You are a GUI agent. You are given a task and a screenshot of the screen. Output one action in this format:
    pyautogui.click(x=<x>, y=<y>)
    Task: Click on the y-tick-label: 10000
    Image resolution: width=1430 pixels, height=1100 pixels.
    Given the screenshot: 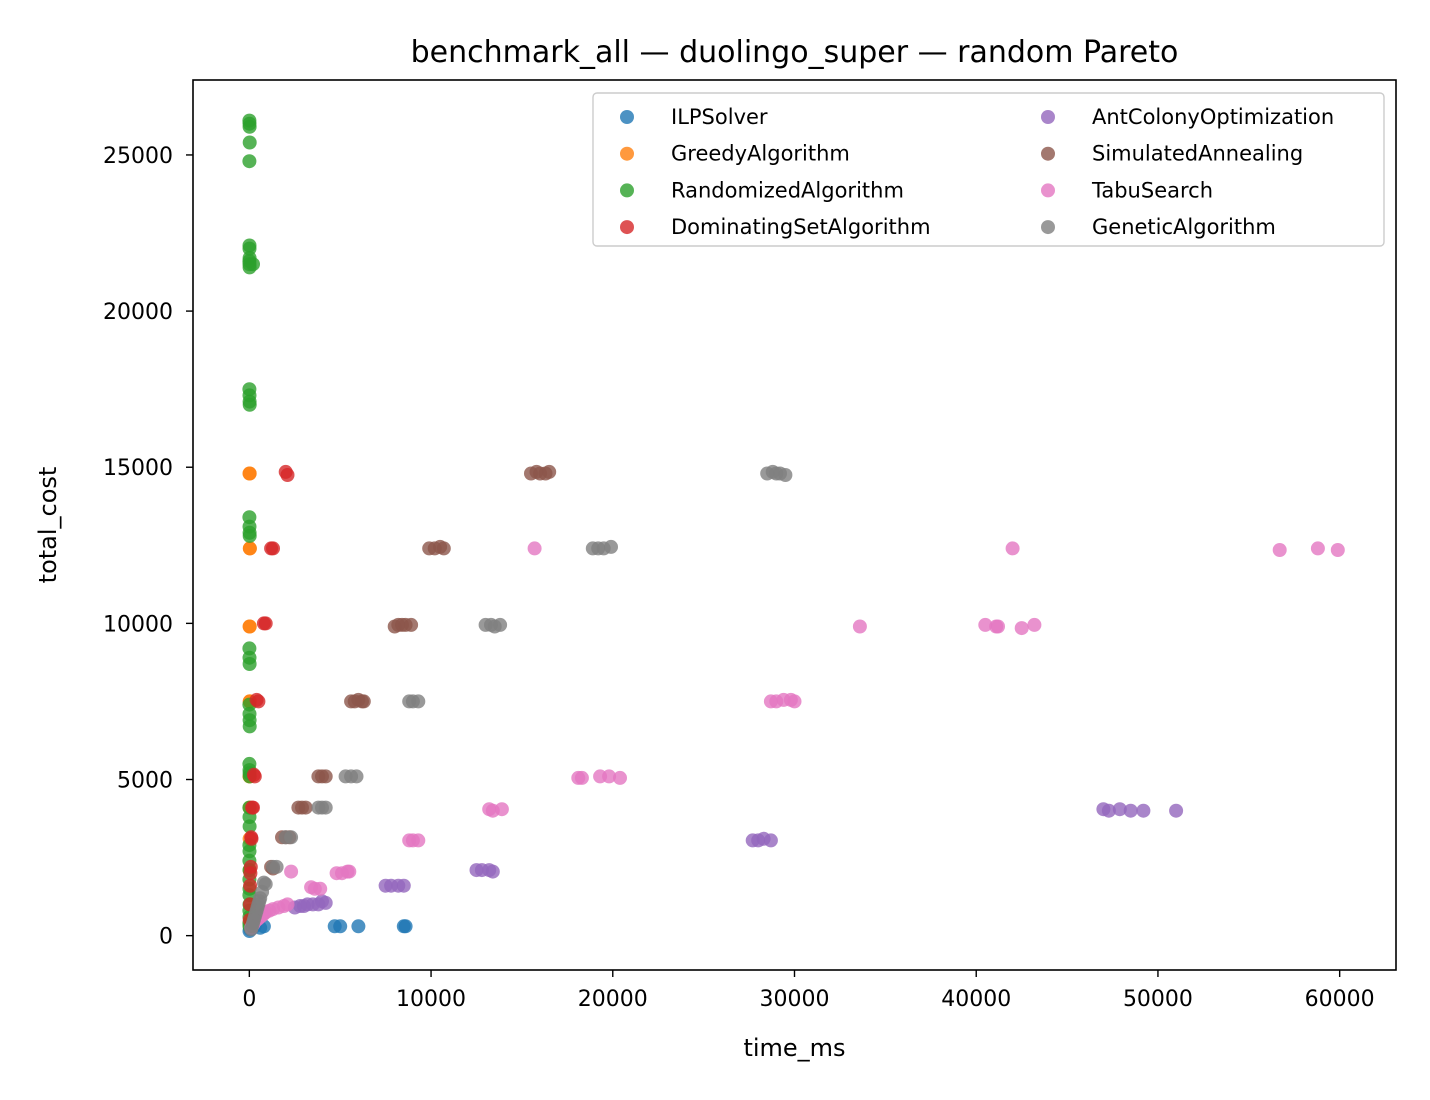 What is the action you would take?
    pyautogui.click(x=138, y=624)
    